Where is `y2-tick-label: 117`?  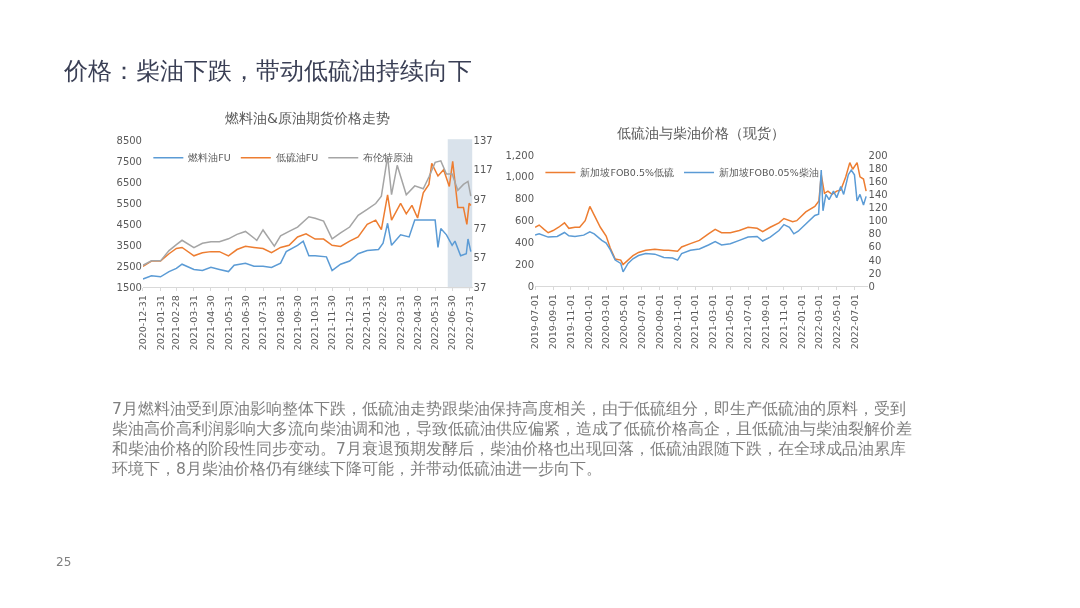
y2-tick-label: 117 is located at coordinates (483, 170).